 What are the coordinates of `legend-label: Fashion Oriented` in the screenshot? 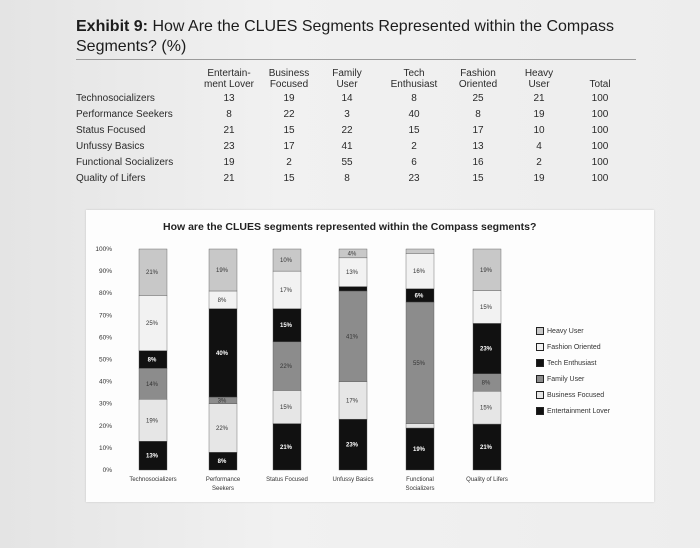 It's located at (574, 347).